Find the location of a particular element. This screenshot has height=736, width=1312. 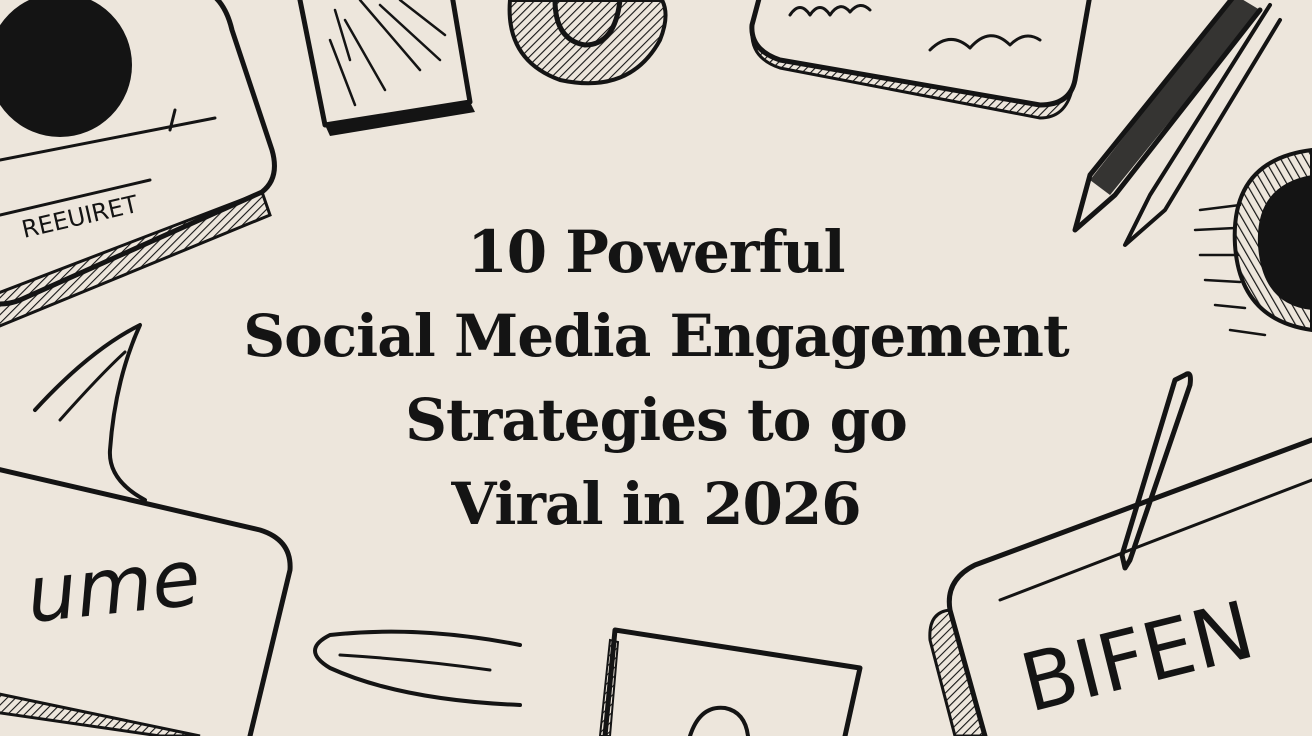

card-doodle-bottom-left: ume is located at coordinates (146, 601).